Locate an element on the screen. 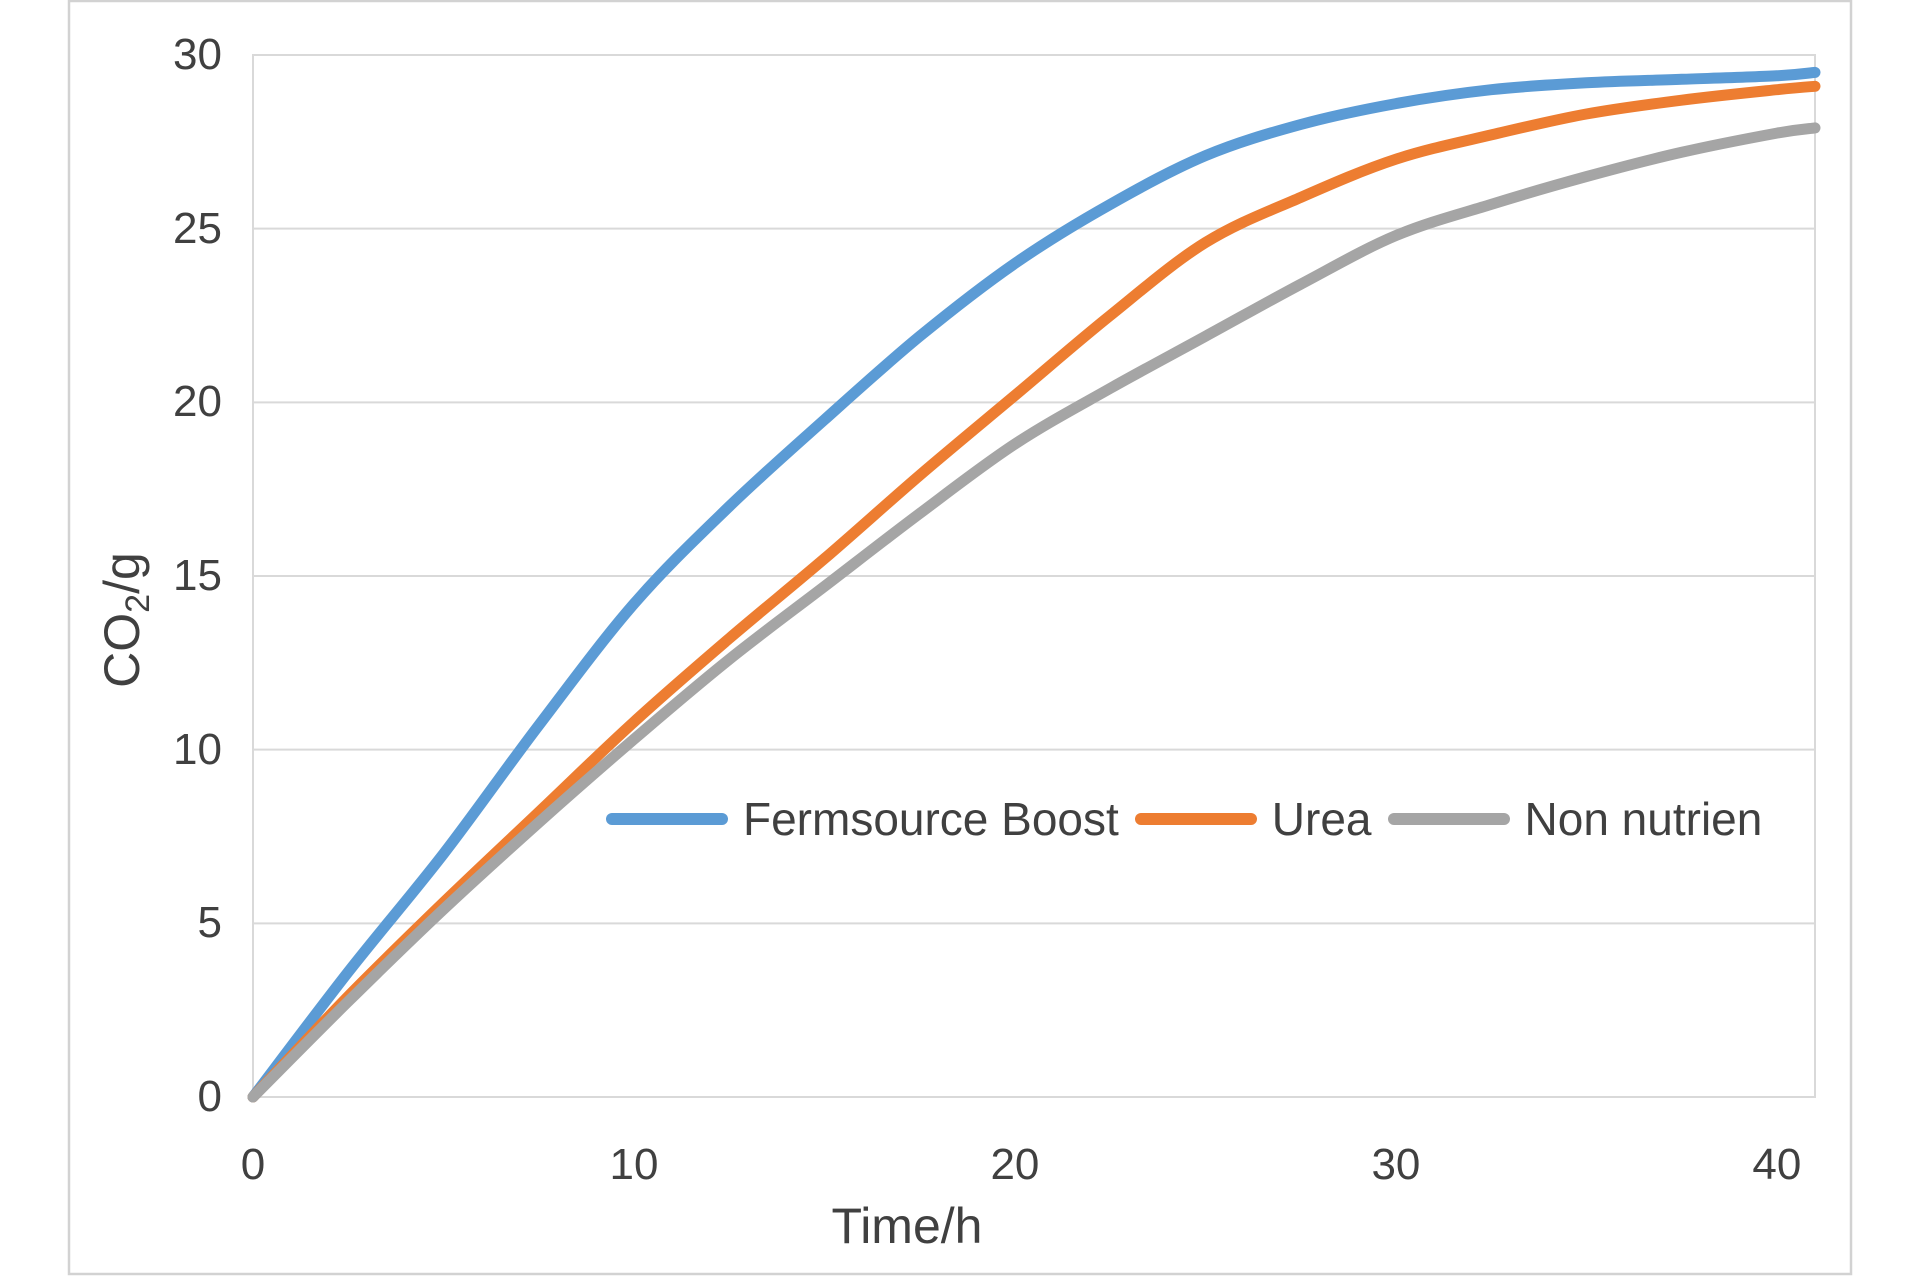 The height and width of the screenshot is (1280, 1920). legend-label: Fermsource Boost is located at coordinates (931, 819).